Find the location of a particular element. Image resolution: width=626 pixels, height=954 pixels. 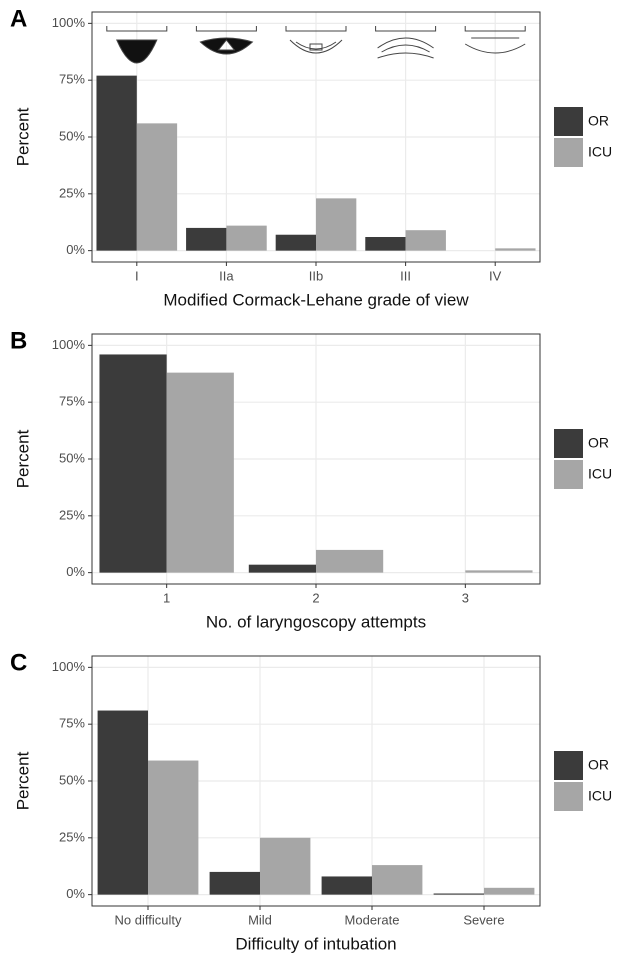

x-tick-label: IIa is located at coordinates (226, 275).